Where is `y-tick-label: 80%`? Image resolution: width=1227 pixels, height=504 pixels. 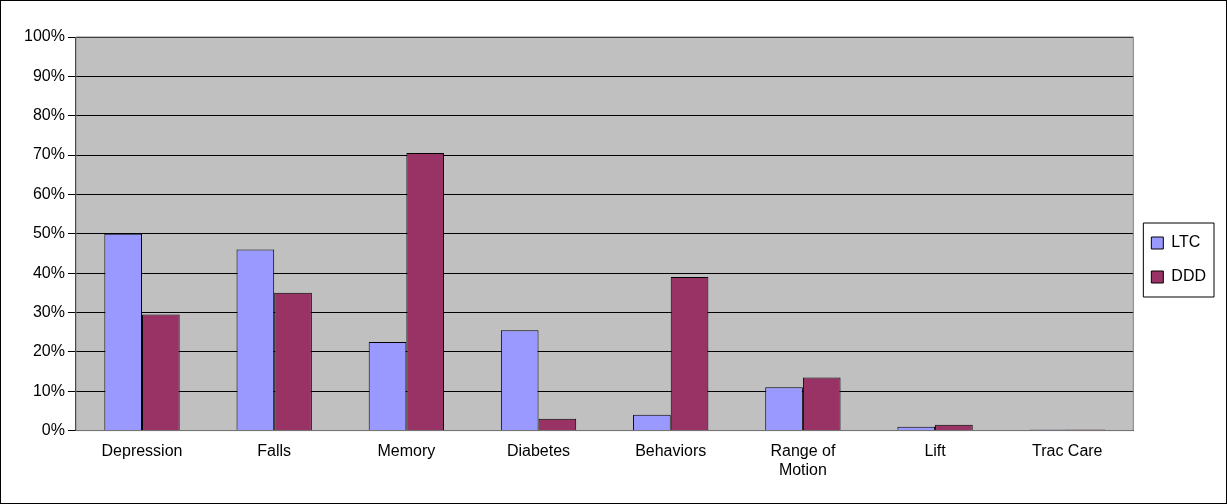
y-tick-label: 80% is located at coordinates (48, 115).